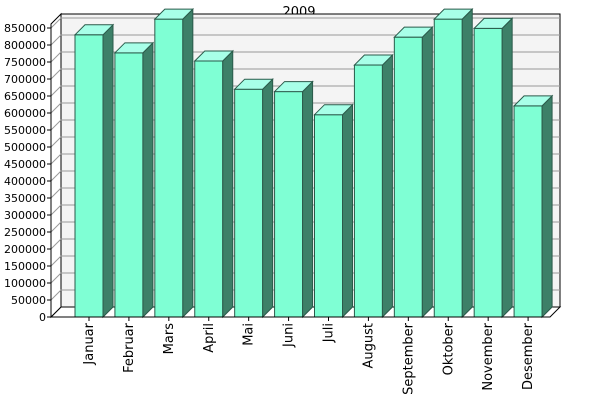  I want to click on y-tick-label: 450000, so click(25, 164).